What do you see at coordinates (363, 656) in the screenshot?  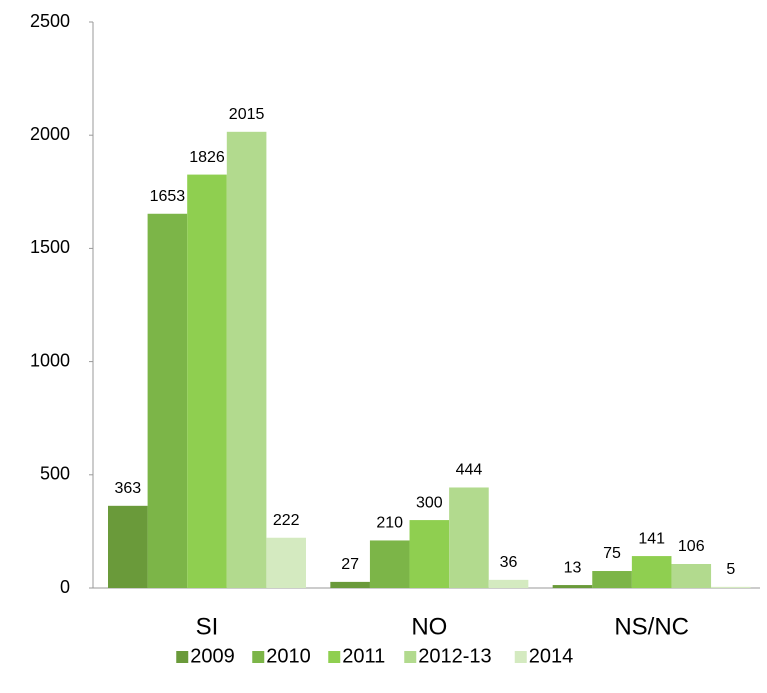 I see `legend-label: 2011` at bounding box center [363, 656].